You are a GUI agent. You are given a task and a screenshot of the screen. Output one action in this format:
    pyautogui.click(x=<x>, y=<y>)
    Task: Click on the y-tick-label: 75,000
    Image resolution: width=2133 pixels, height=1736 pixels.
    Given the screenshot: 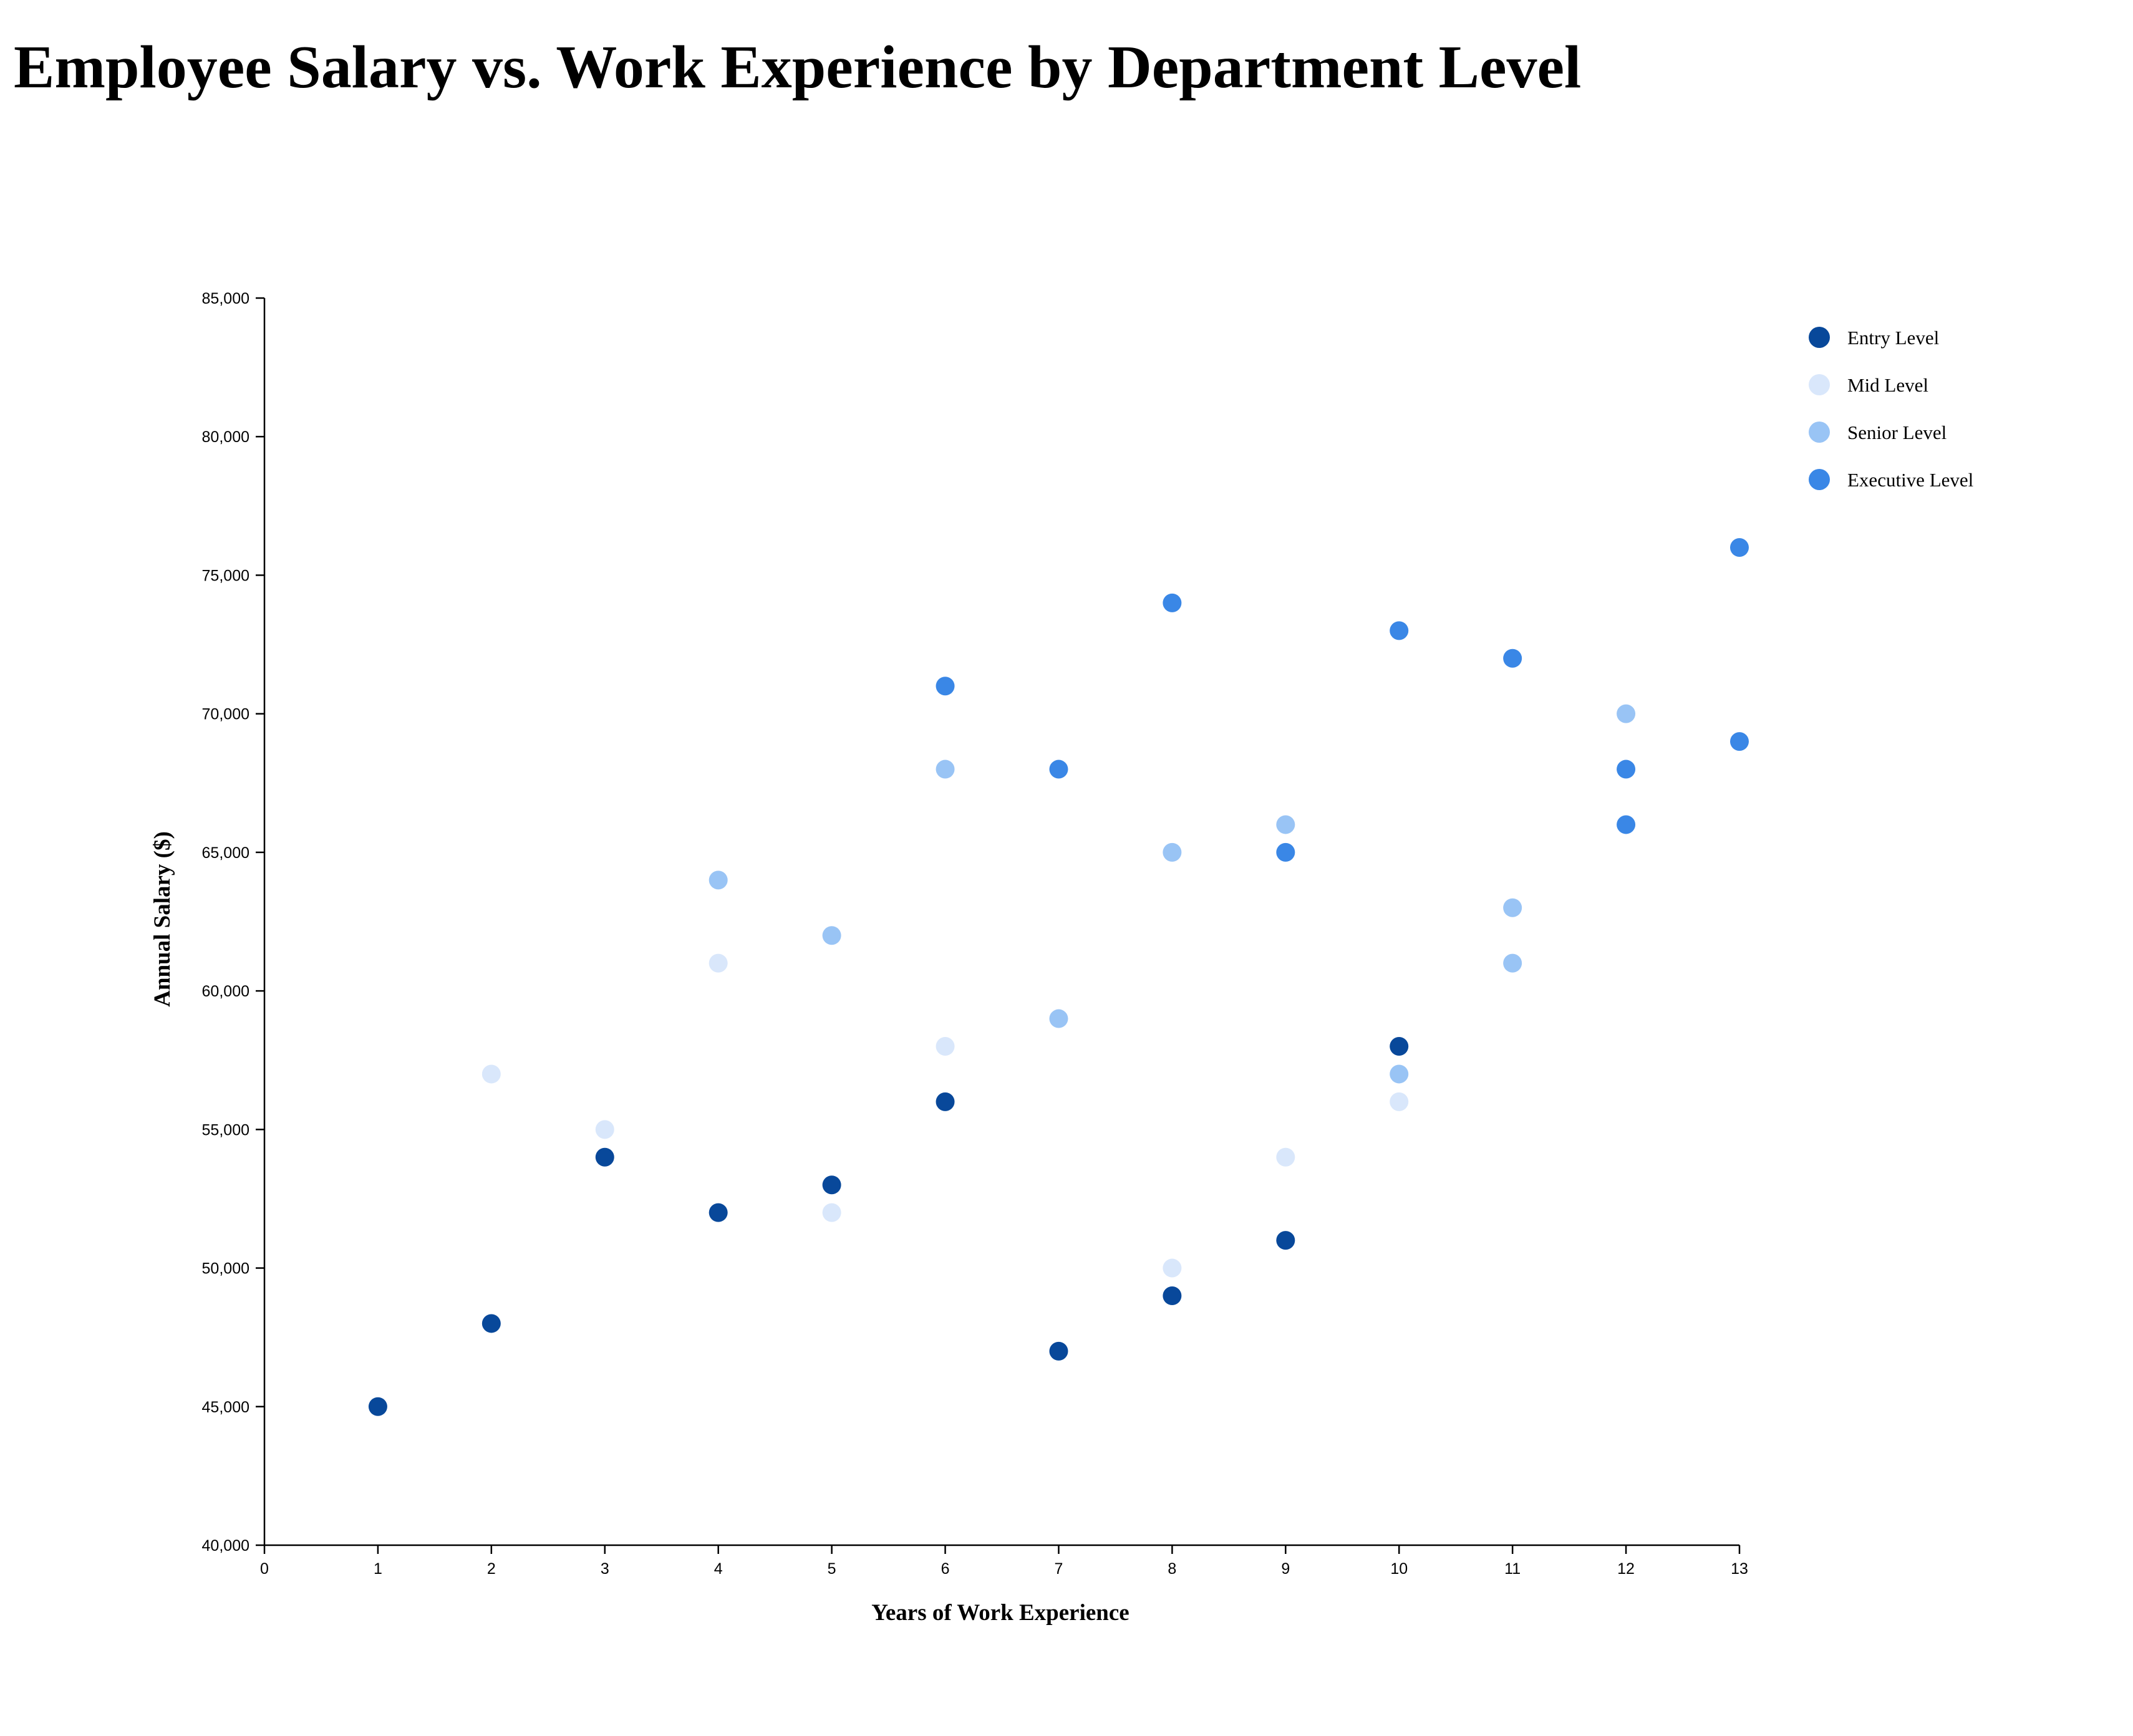 What is the action you would take?
    pyautogui.click(x=225, y=575)
    